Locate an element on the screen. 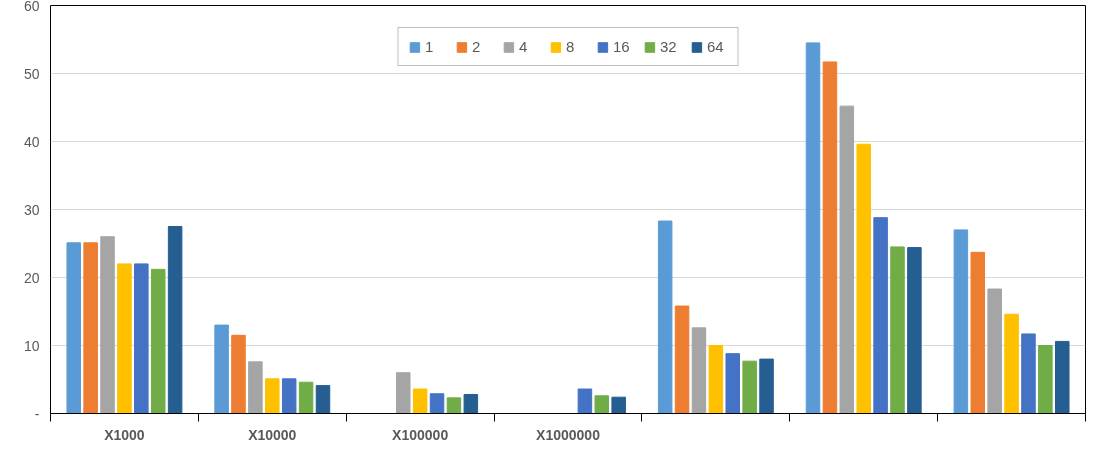 The width and height of the screenshot is (1098, 449). legend-label: 32 is located at coordinates (669, 46).